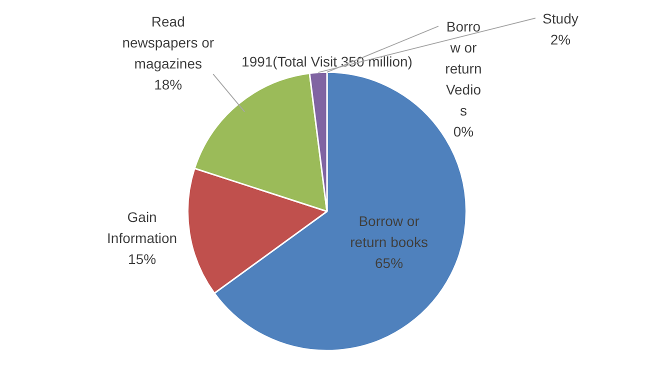  What do you see at coordinates (463, 68) in the screenshot?
I see `category-label: Borrow or return Vedios` at bounding box center [463, 68].